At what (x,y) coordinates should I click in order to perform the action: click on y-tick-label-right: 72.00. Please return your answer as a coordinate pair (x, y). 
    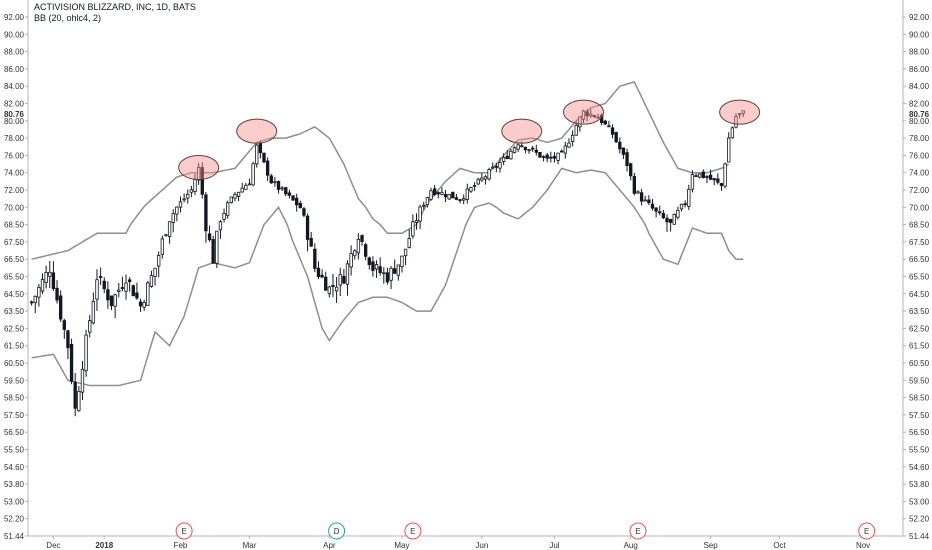
    Looking at the image, I should click on (919, 190).